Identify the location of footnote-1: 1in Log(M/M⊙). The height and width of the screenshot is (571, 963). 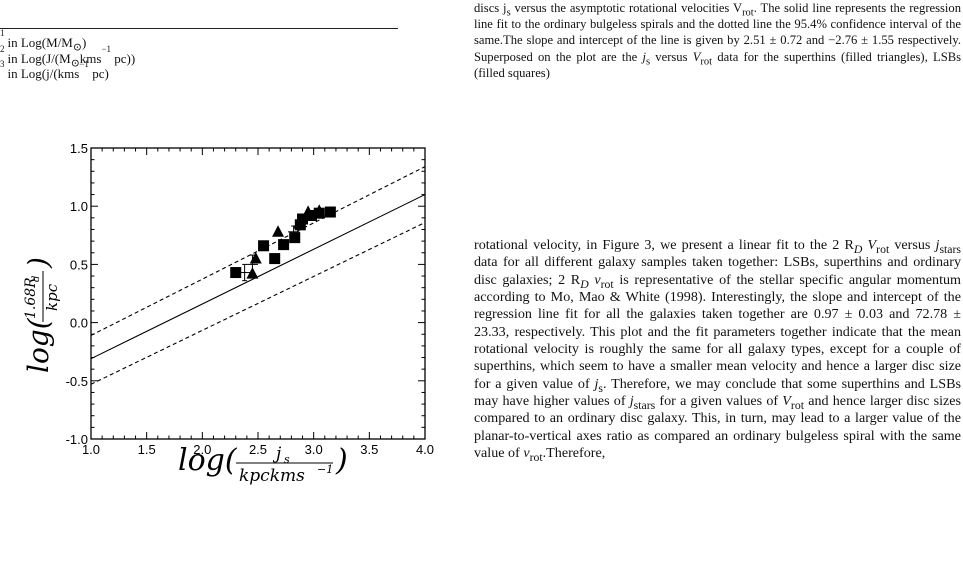
(43, 41).